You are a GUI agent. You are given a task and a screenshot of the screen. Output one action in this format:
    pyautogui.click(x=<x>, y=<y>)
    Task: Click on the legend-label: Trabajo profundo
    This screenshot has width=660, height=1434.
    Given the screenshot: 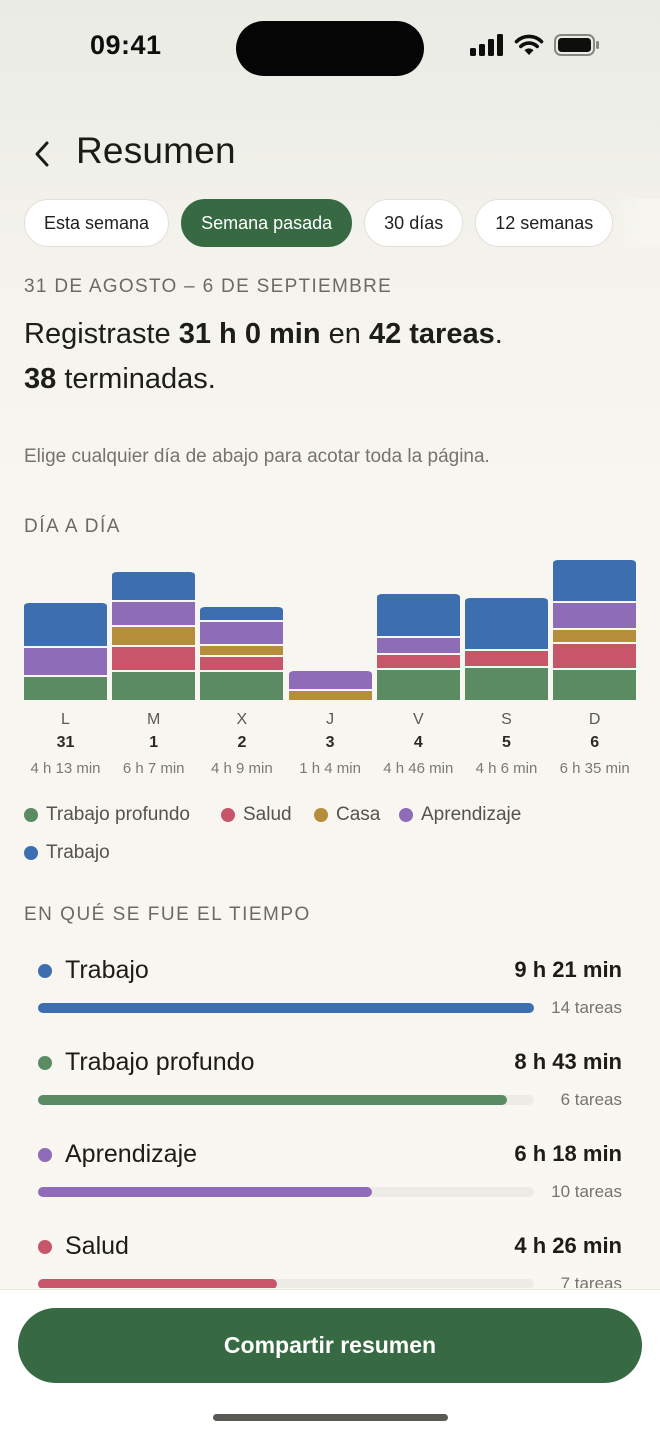 What is the action you would take?
    pyautogui.click(x=118, y=814)
    